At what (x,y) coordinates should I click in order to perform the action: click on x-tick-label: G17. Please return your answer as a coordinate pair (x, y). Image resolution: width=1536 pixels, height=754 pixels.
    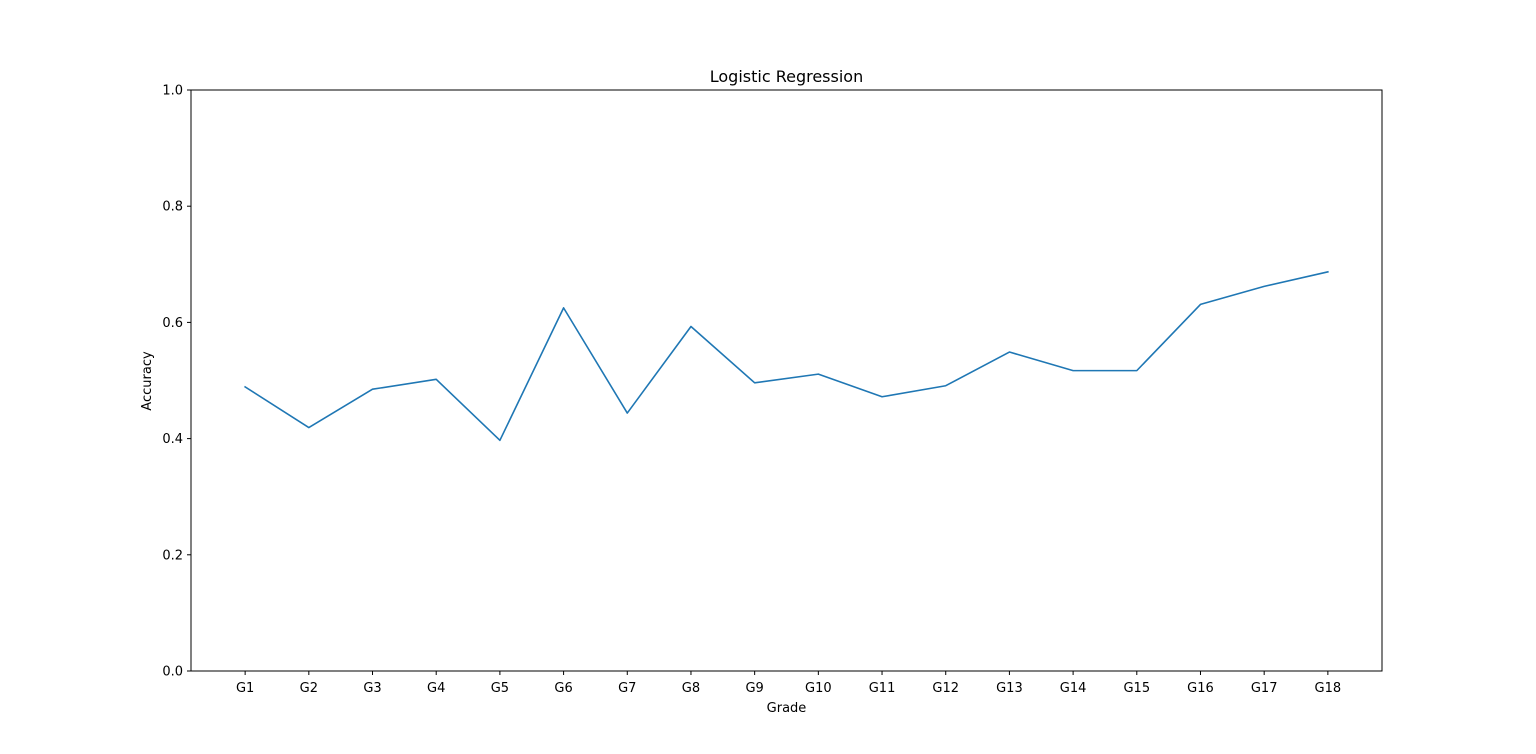
    Looking at the image, I should click on (1264, 688).